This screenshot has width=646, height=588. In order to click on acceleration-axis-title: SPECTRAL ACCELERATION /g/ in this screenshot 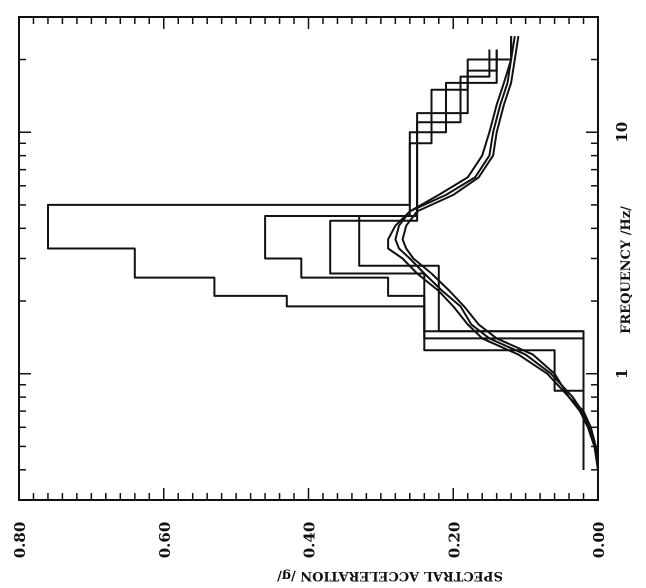, I will do `click(390, 575)`.